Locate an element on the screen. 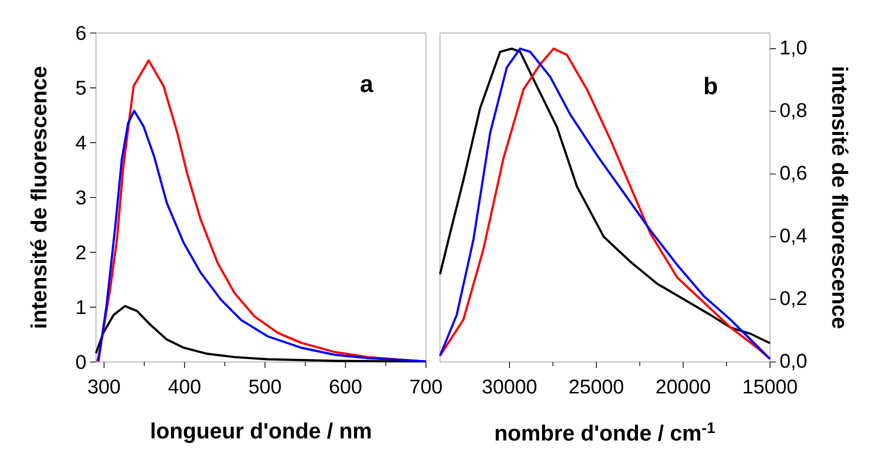  y-tick-label: 0,8 is located at coordinates (793, 111).